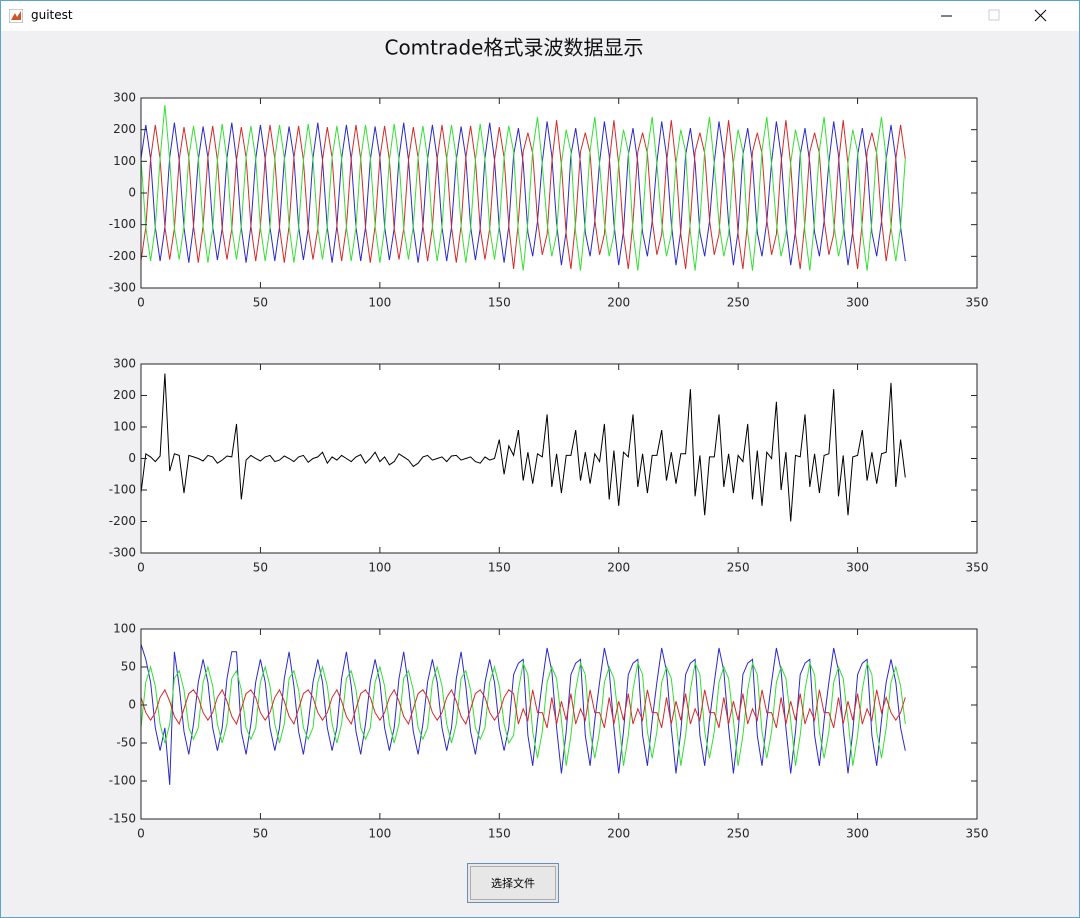 The width and height of the screenshot is (1080, 918). I want to click on window-title: guitest, so click(52, 15).